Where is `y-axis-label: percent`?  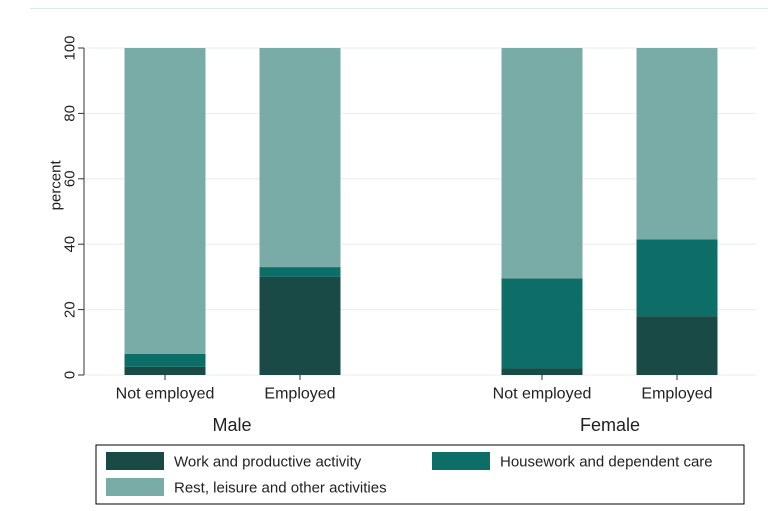
y-axis-label: percent is located at coordinates (56, 184).